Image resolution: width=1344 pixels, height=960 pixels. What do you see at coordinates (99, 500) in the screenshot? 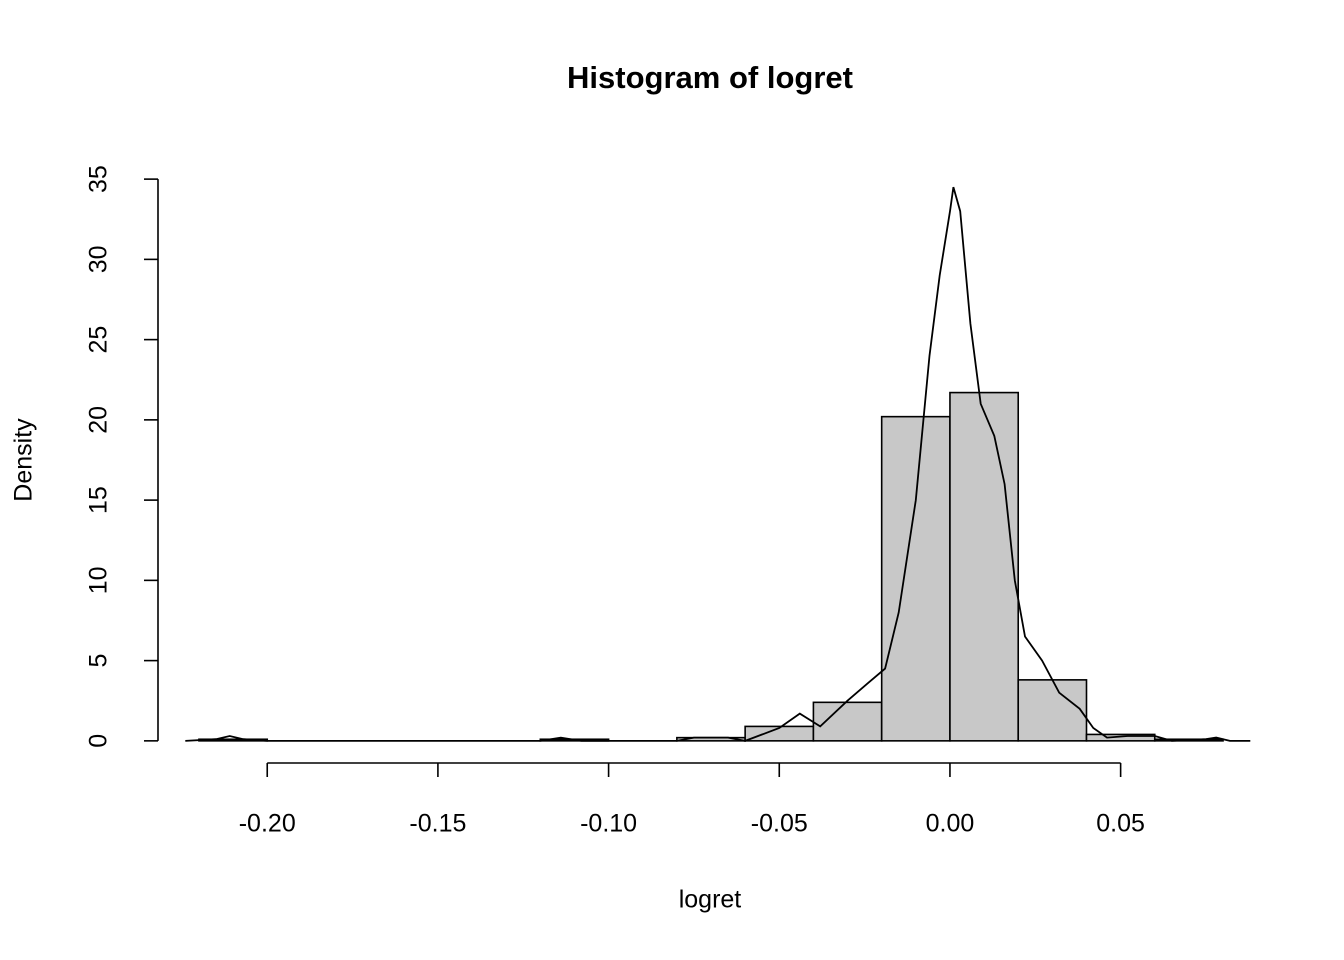
I see `y-tick-label: 15` at bounding box center [99, 500].